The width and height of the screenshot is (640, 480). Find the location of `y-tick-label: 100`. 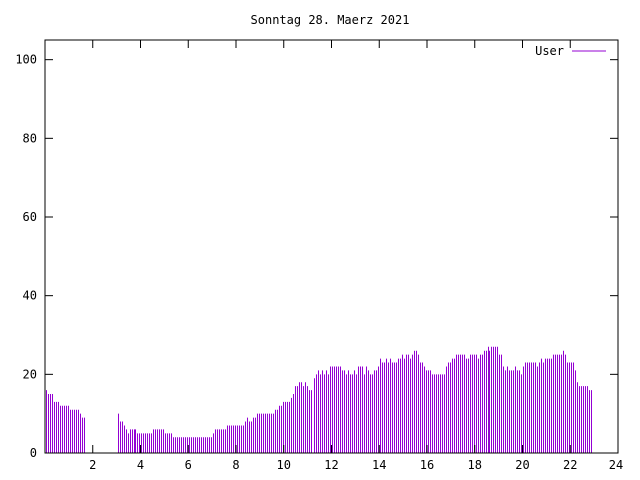

y-tick-label: 100 is located at coordinates (26, 60).